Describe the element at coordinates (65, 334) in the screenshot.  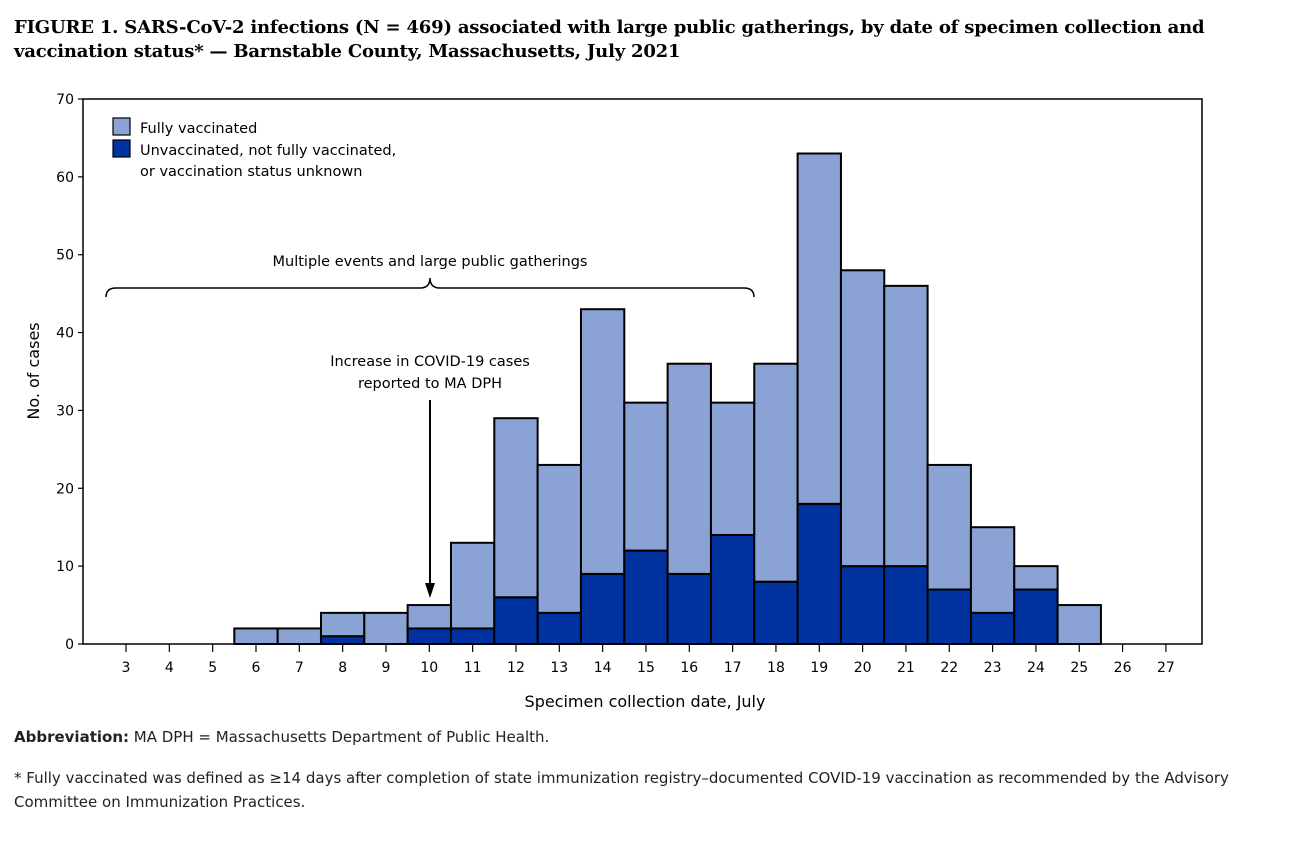
I see `y-tick-label: 40` at that location.